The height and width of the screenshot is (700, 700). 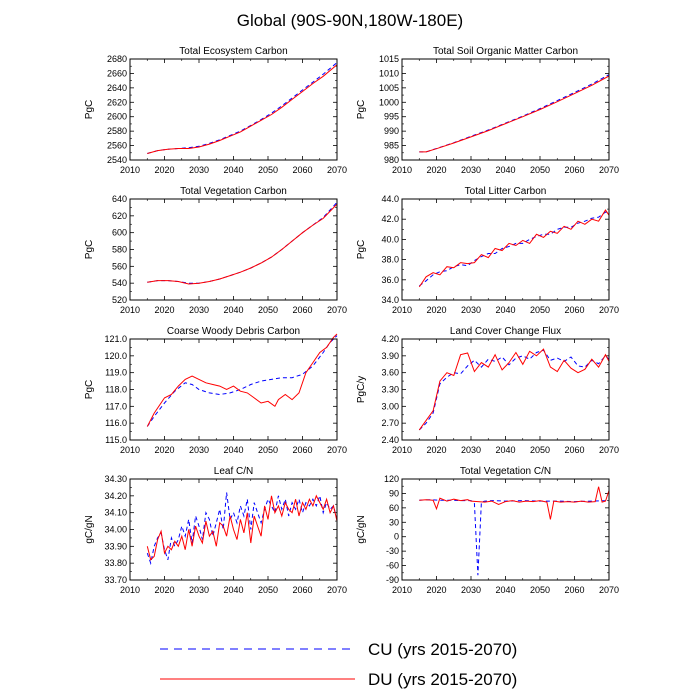 What do you see at coordinates (116, 390) in the screenshot?
I see `y-tick-label: 118.0` at bounding box center [116, 390].